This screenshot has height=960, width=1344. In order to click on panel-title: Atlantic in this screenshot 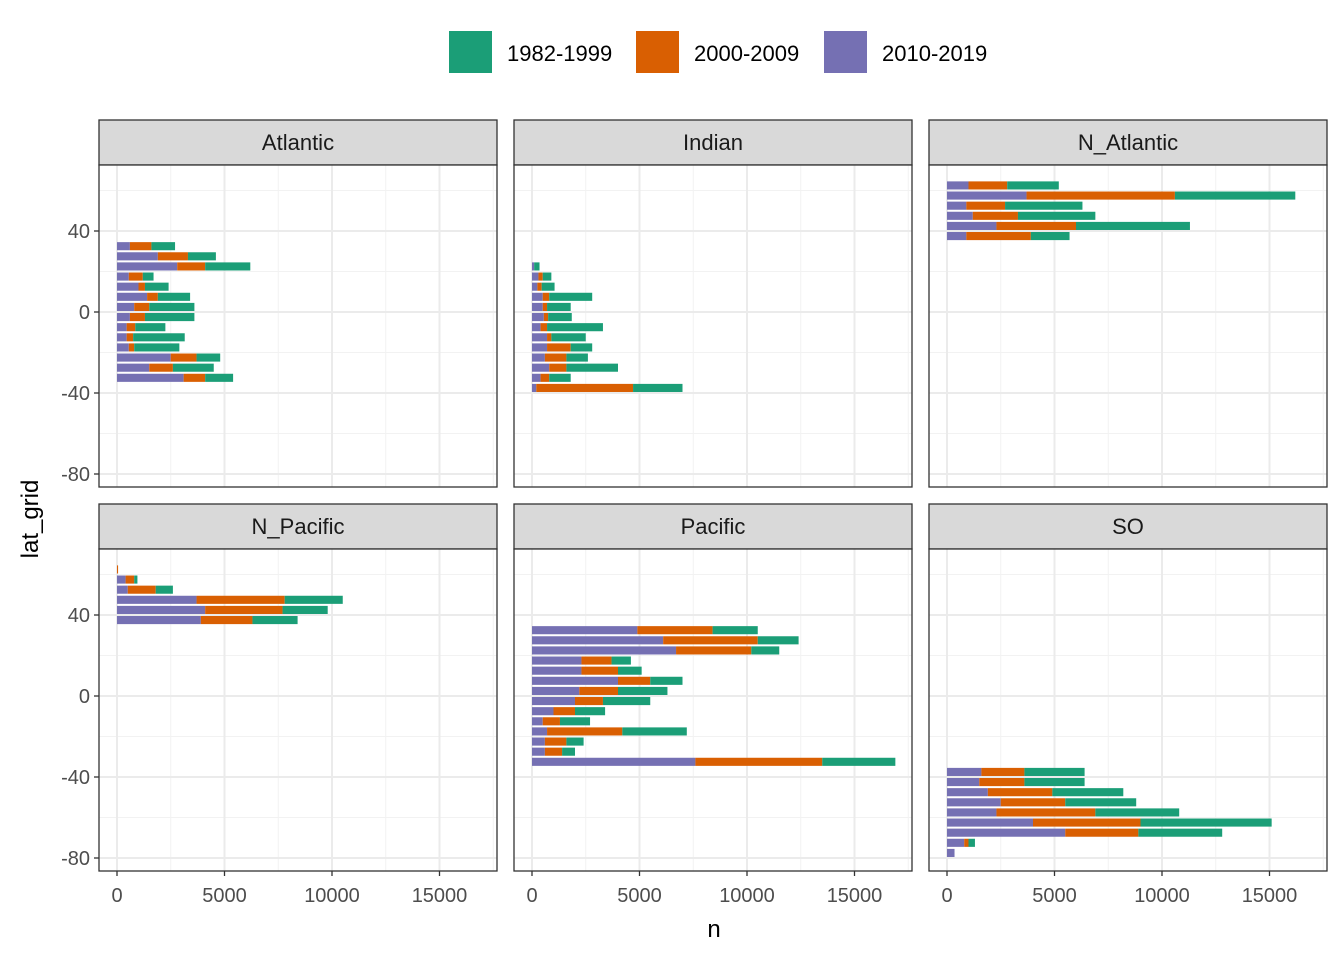, I will do `click(298, 142)`.